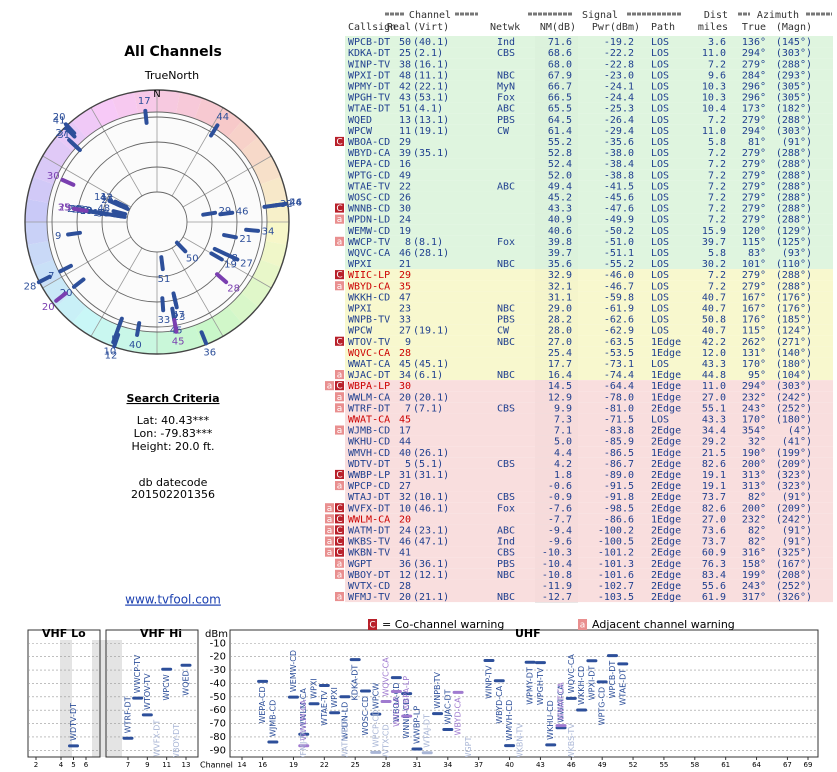 Image resolution: width=837 pixels, height=772 pixels. I want to click on cell-pwr: -24.4, so click(619, 98).